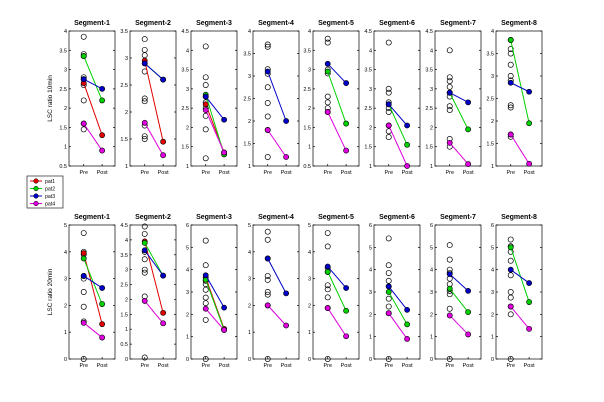  I want to click on panel-segment-2: Segment-2 1 1.5 2 2.5 3 3.5 Pre Post, so click(148, 98).